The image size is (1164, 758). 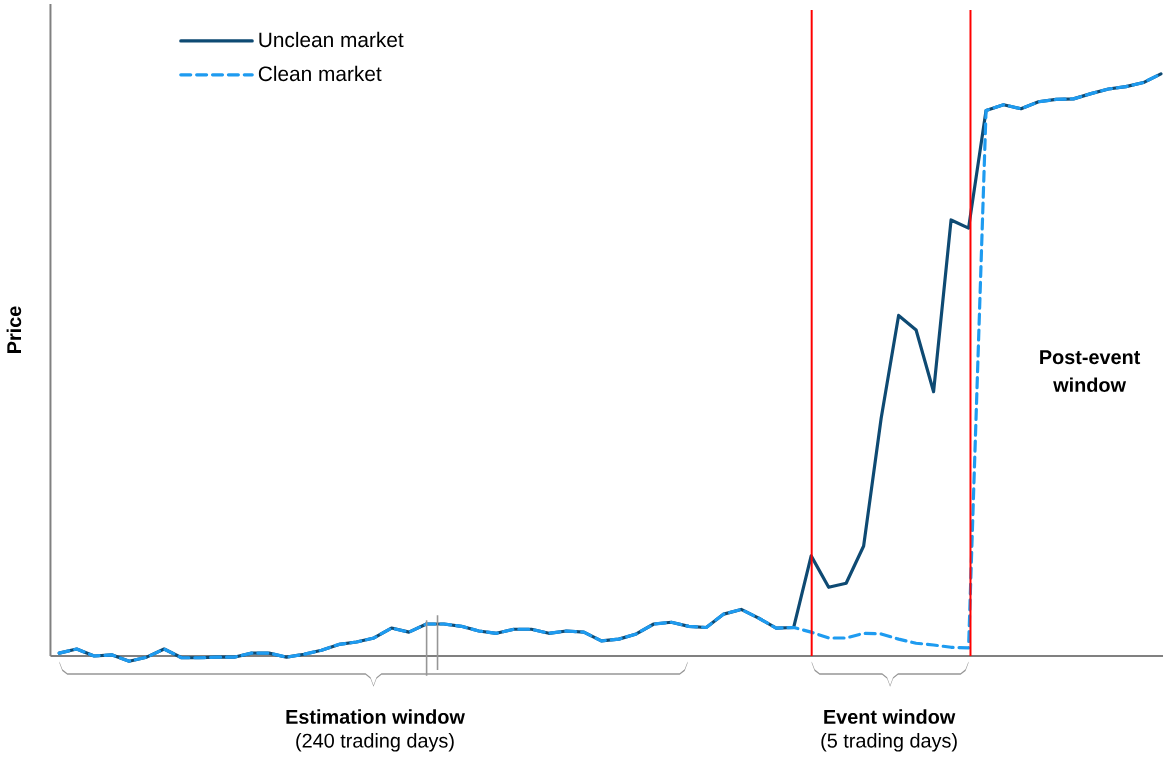 What do you see at coordinates (320, 73) in the screenshot?
I see `legend-label: Clean market` at bounding box center [320, 73].